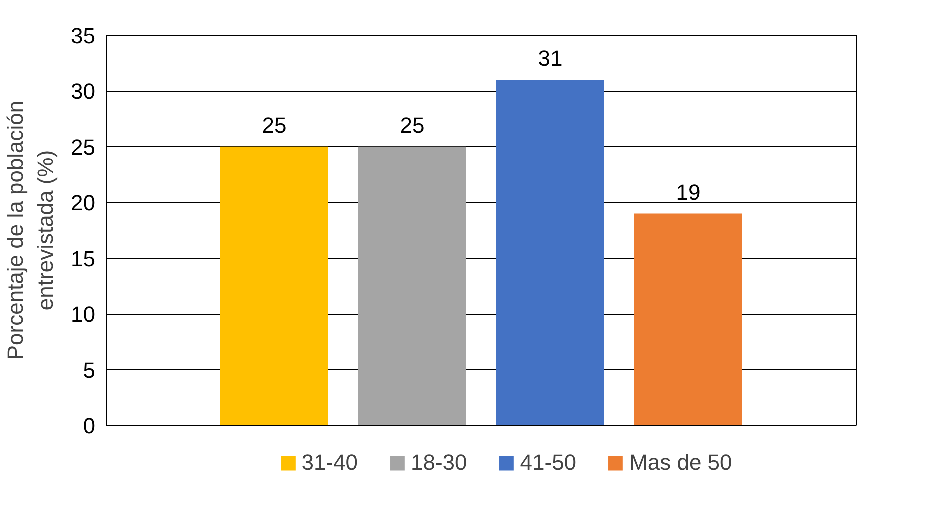 The width and height of the screenshot is (952, 525). What do you see at coordinates (439, 463) in the screenshot?
I see `legend-label: 18-30` at bounding box center [439, 463].